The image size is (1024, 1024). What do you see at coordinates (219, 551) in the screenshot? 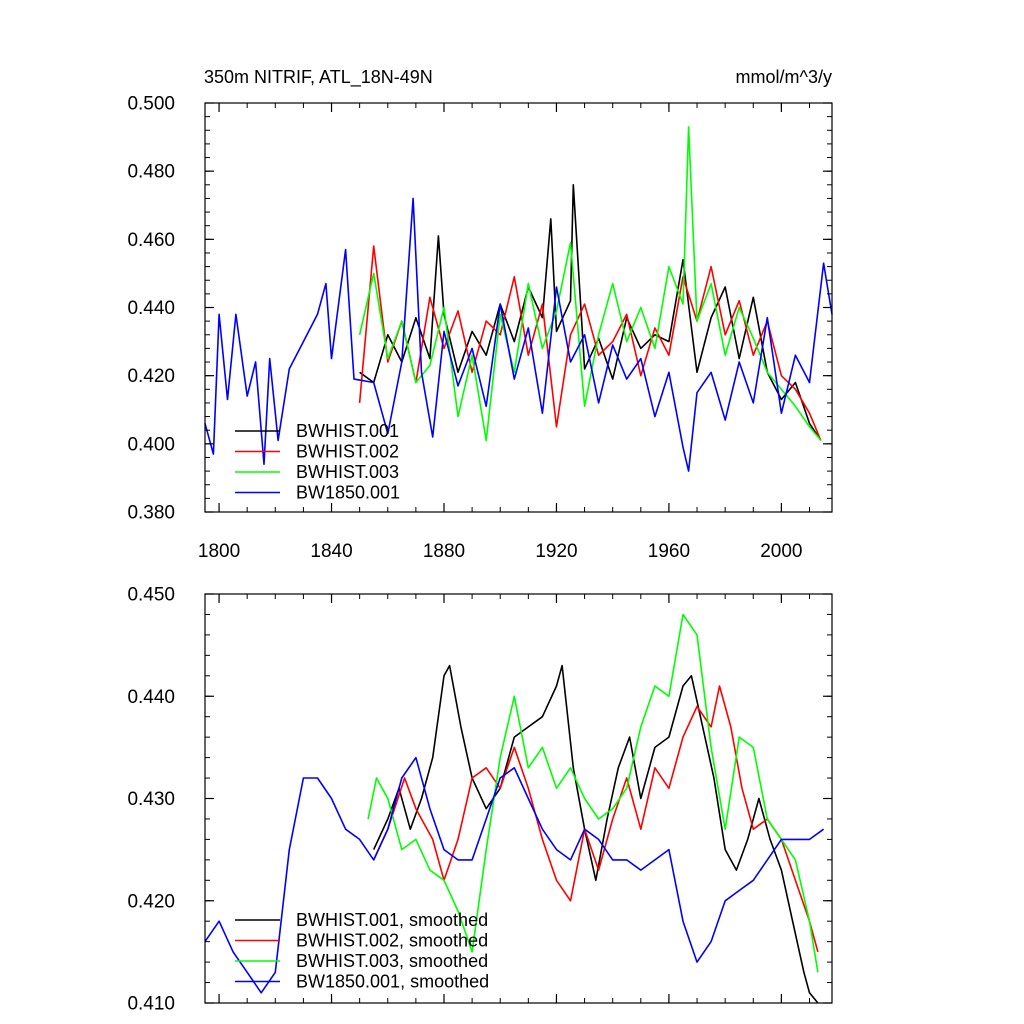
I see `x-tick-label: 1800` at bounding box center [219, 551].